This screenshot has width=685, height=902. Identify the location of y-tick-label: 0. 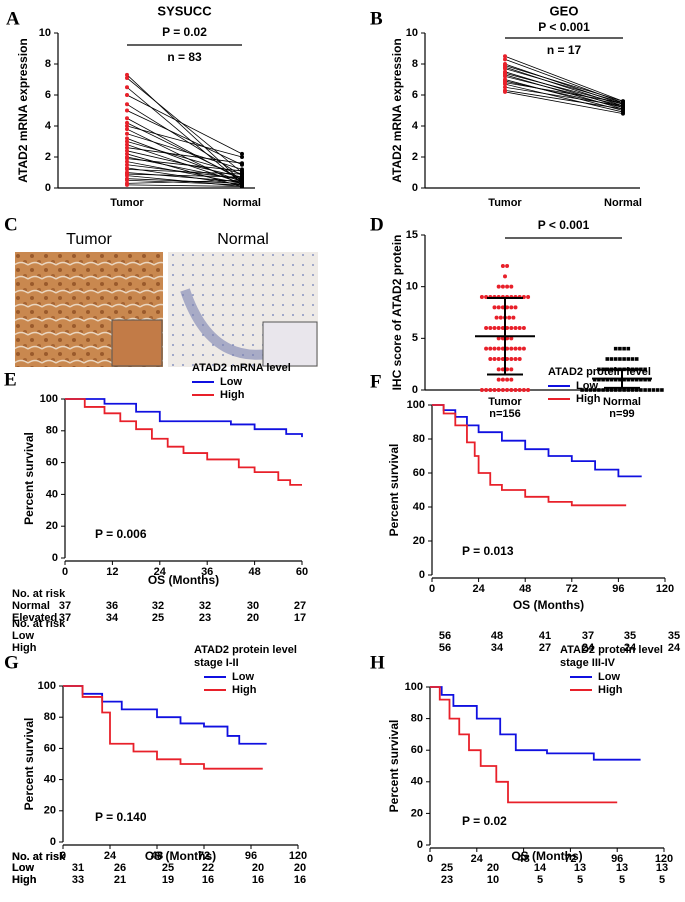
(53, 842).